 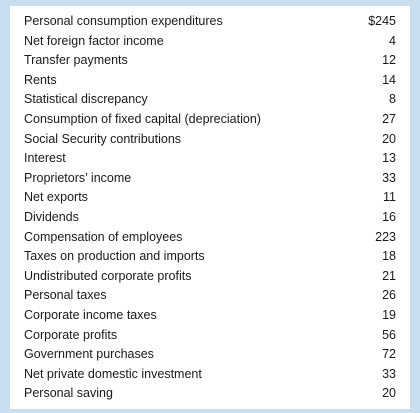 I want to click on row-value: 4, so click(x=392, y=40).